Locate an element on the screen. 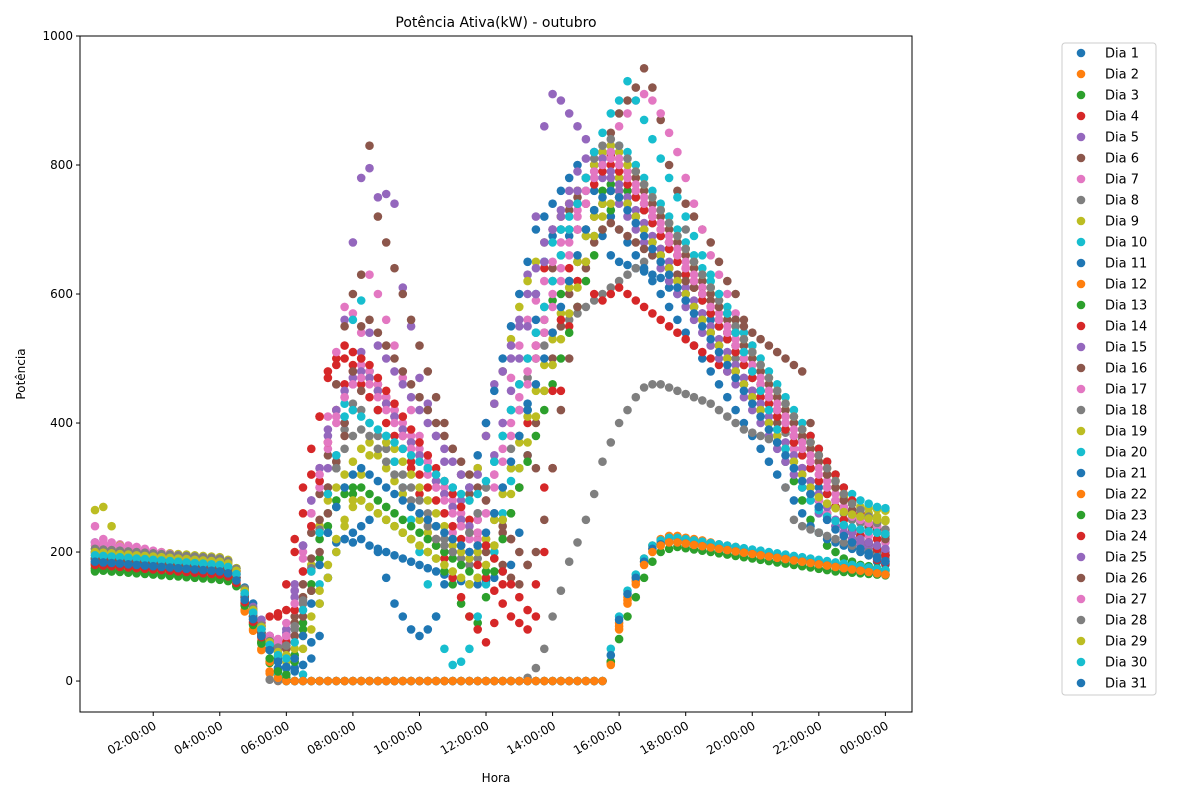 The height and width of the screenshot is (800, 1200). legend-label: Dia 12 is located at coordinates (1126, 285).